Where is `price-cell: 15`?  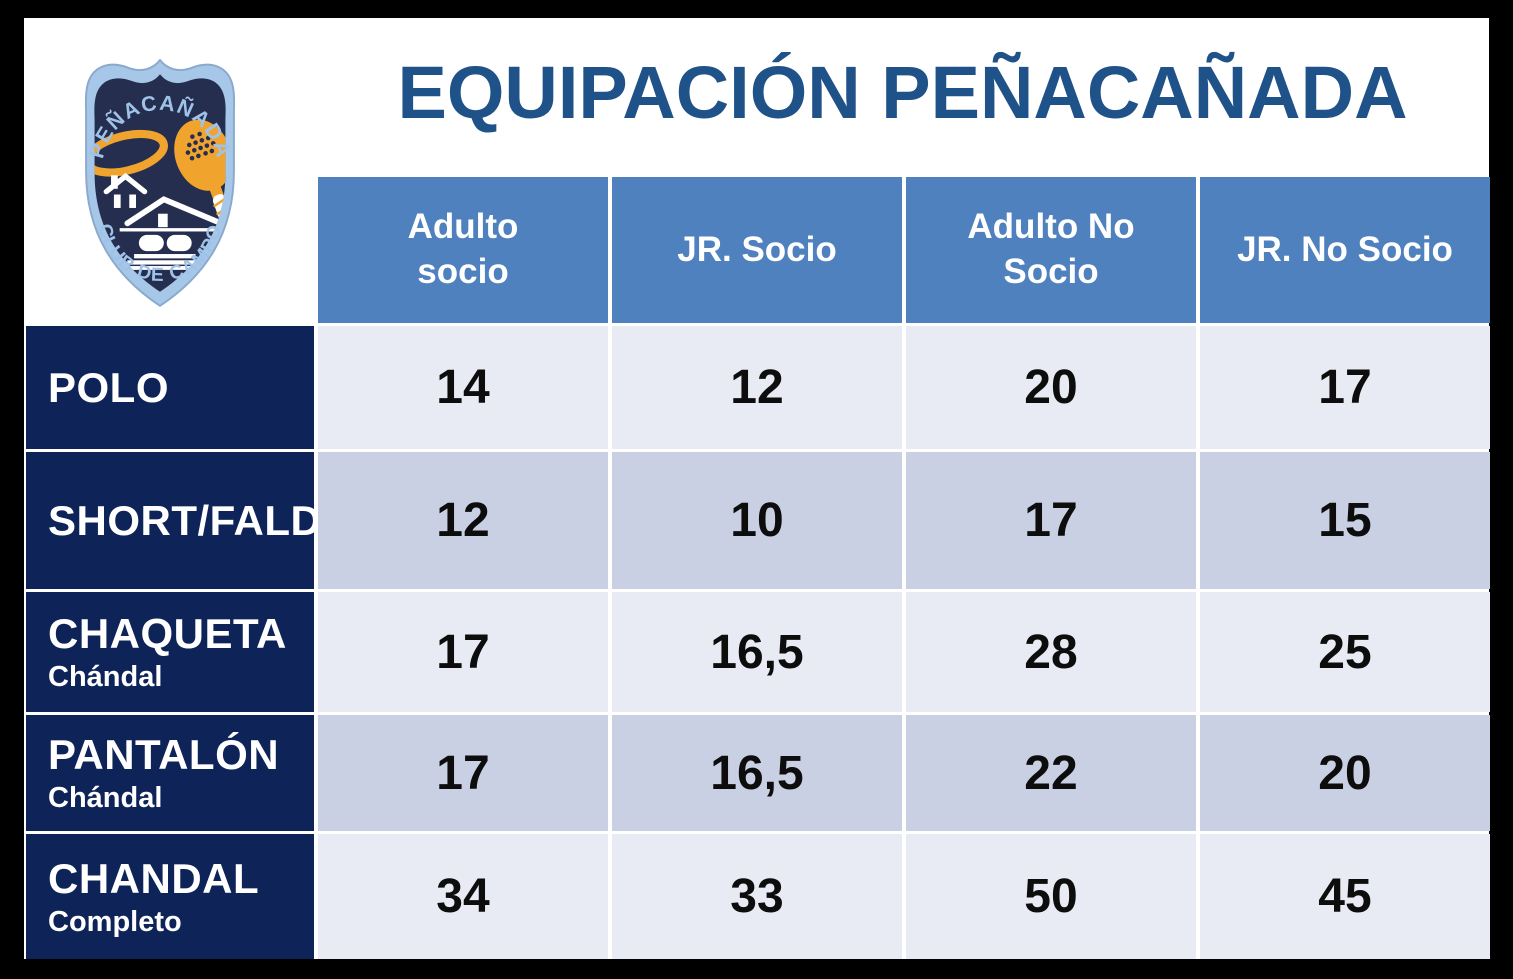
price-cell: 15 is located at coordinates (1345, 520).